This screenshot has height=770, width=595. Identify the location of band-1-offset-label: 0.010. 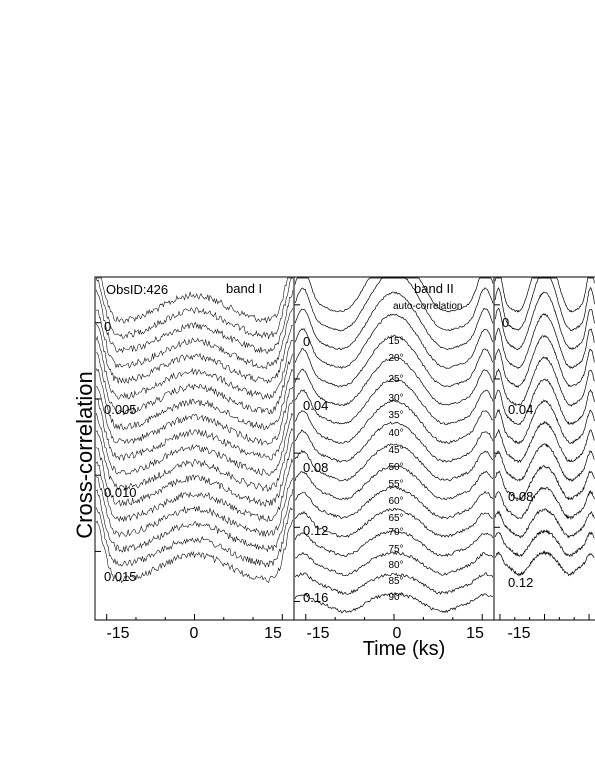
(120, 492).